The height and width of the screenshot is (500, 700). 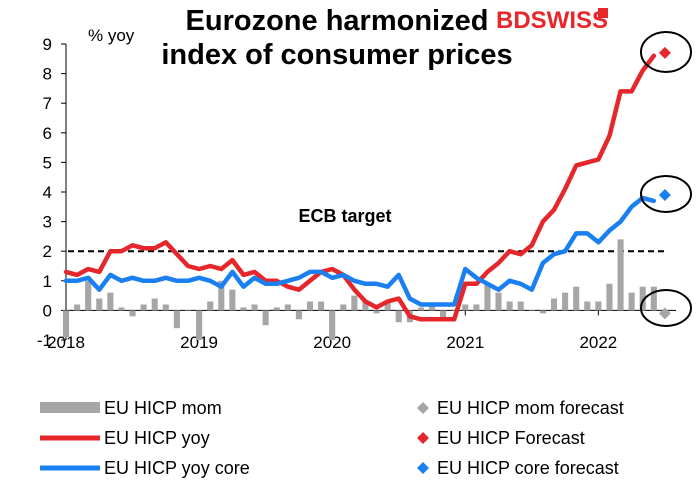 I want to click on legend-label: EU HICP mom, so click(x=163, y=408).